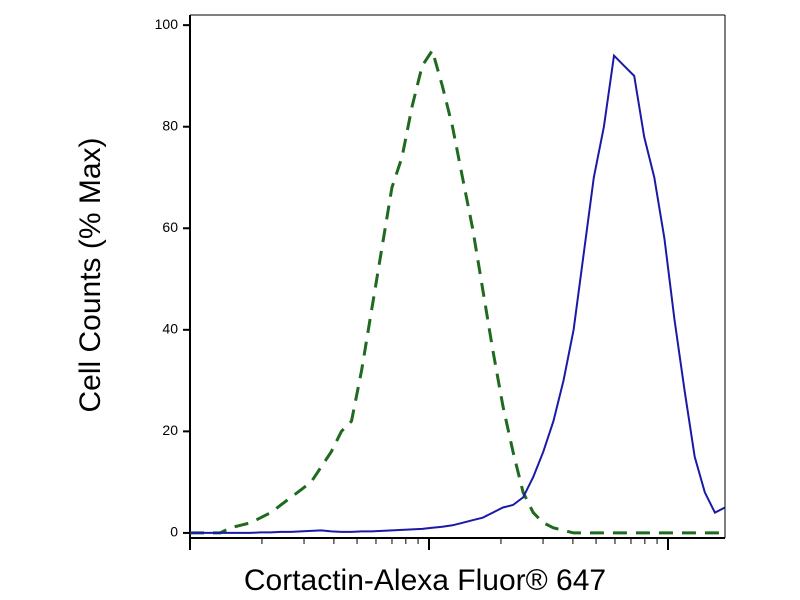 The height and width of the screenshot is (600, 800). Describe the element at coordinates (170, 430) in the screenshot. I see `y-tick-label: 20` at that location.